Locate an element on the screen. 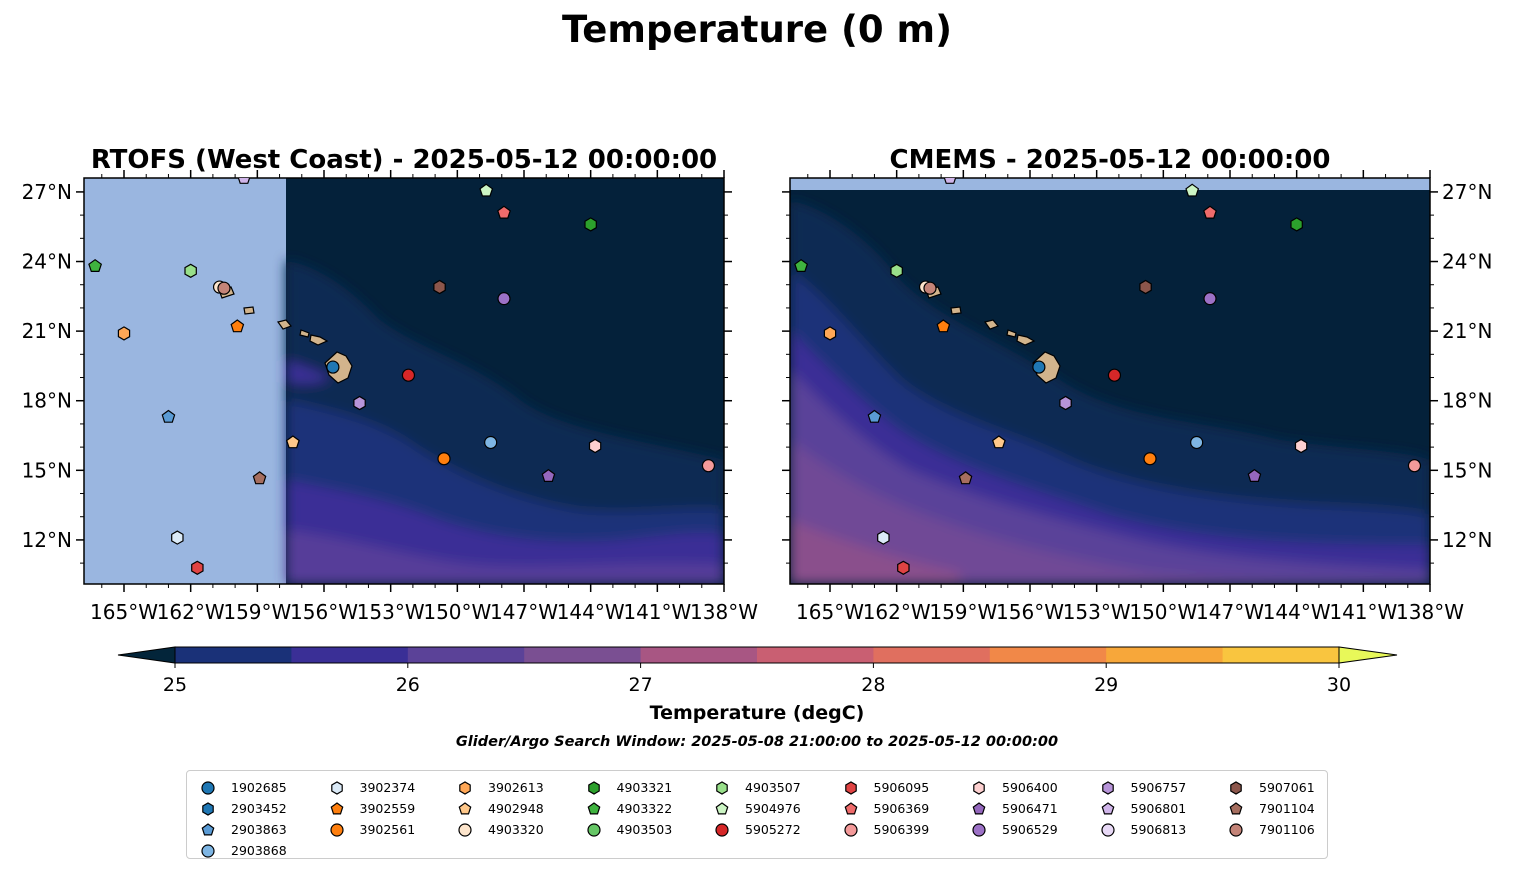 Image resolution: width=1514 pixels, height=889 pixels. panel-title-cmems: CMEMS - 2025-05-12 00:00:00 is located at coordinates (1110, 160).